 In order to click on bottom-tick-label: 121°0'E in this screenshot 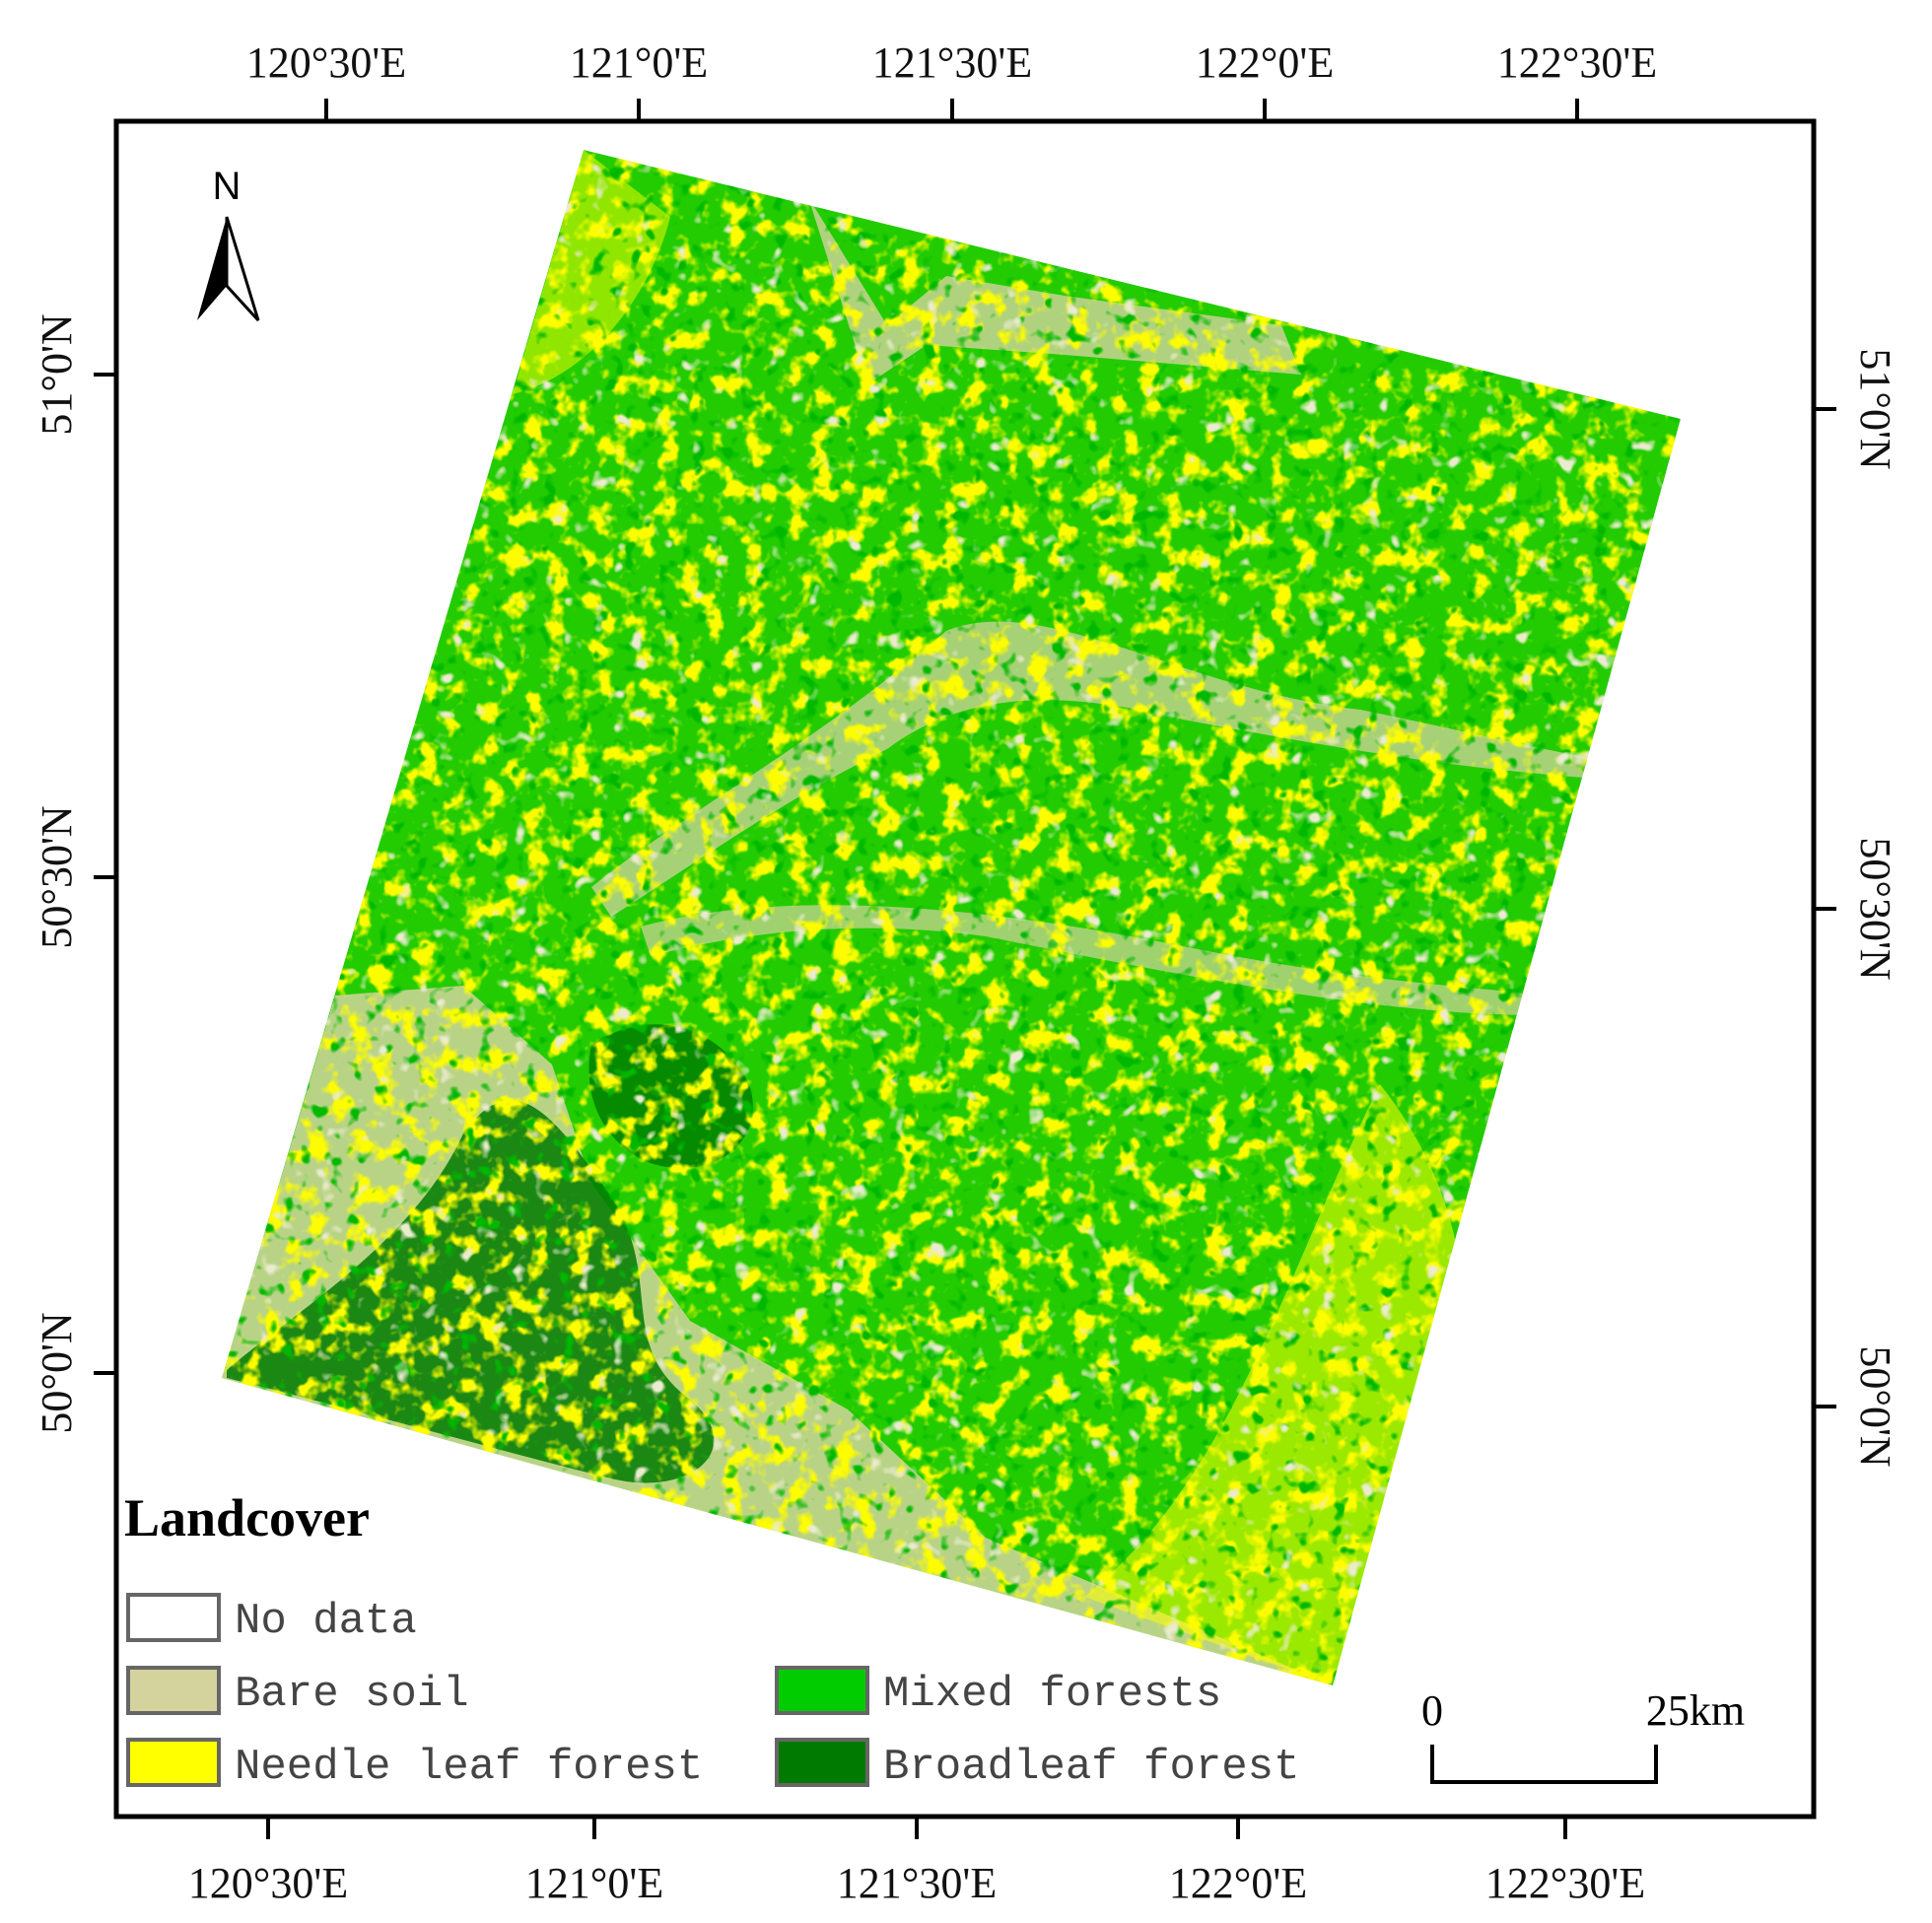, I will do `click(594, 1883)`.